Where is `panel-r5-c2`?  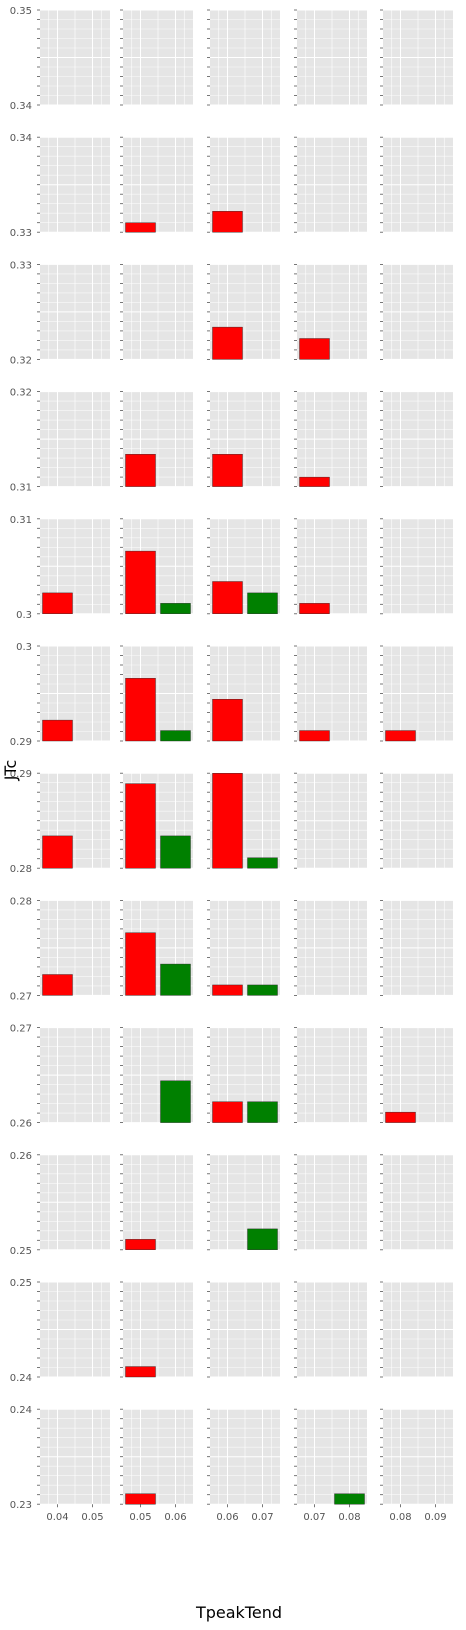 panel-r5-c2 is located at coordinates (243, 693).